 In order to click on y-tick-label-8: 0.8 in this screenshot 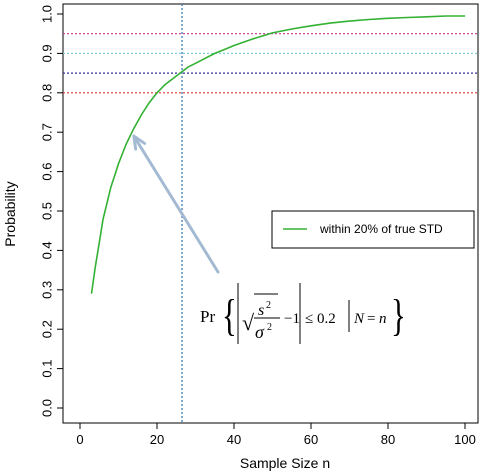, I will do `click(47, 93)`.